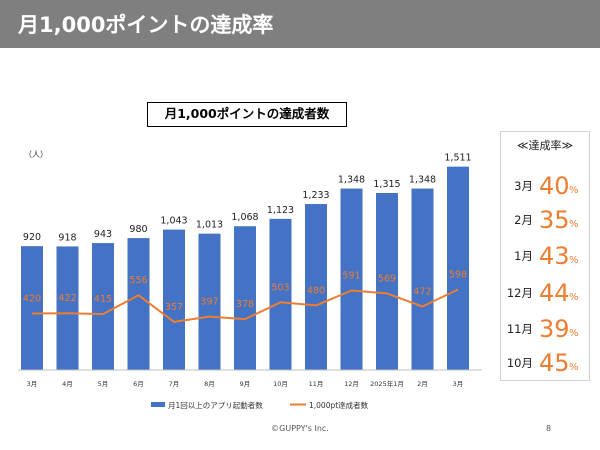  I want to click on rate-row: 10月 45 %, so click(545, 361).